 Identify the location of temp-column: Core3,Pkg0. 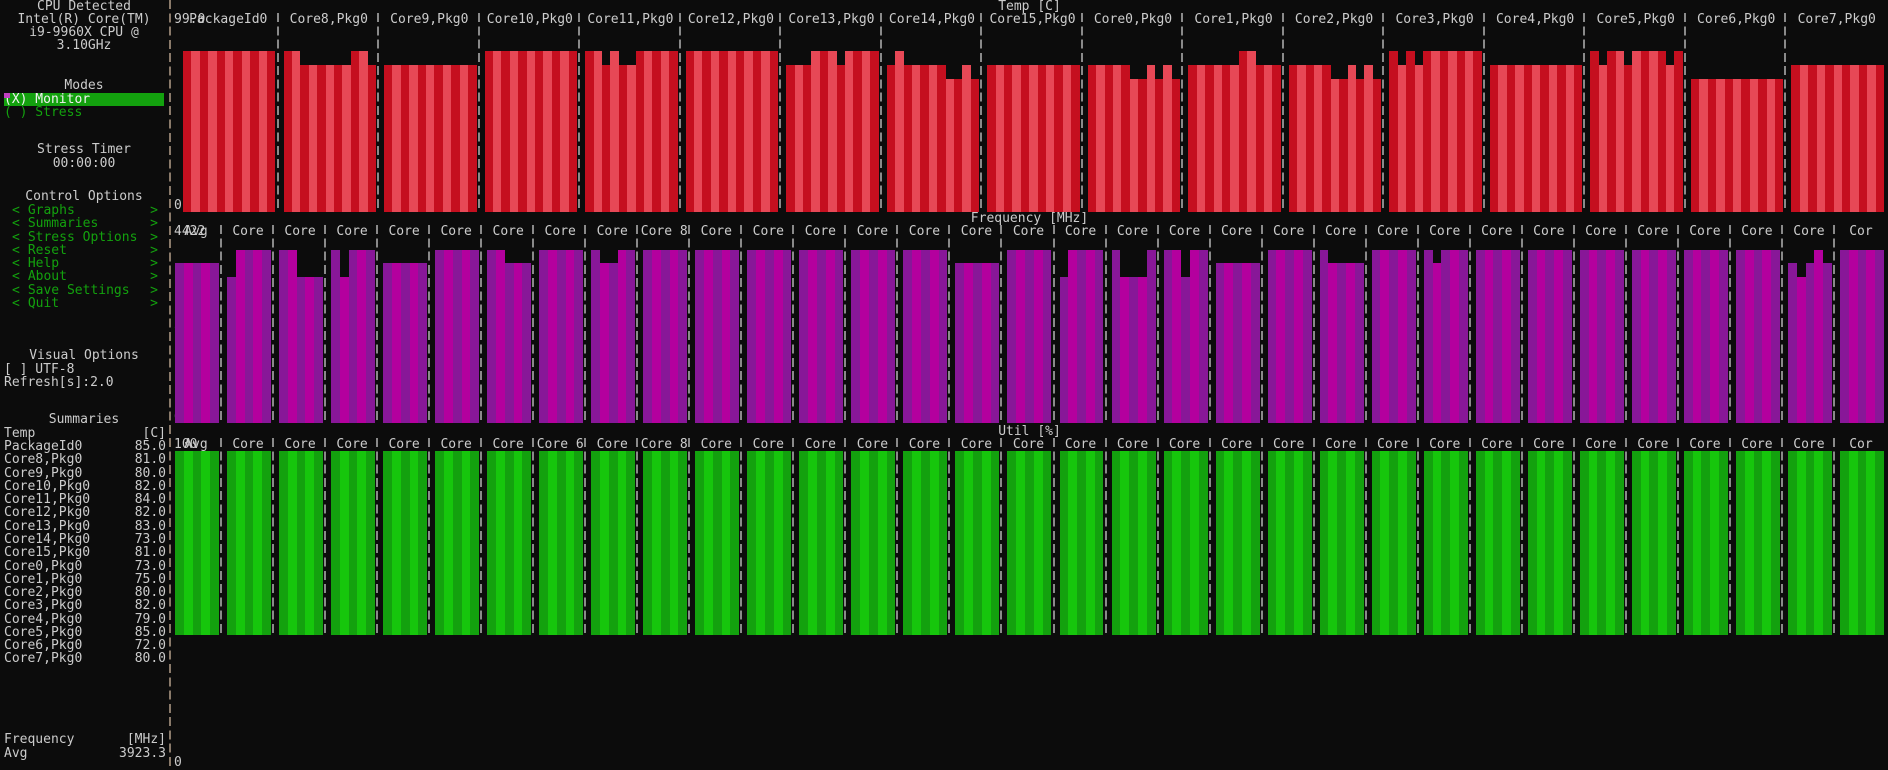
(1434, 112).